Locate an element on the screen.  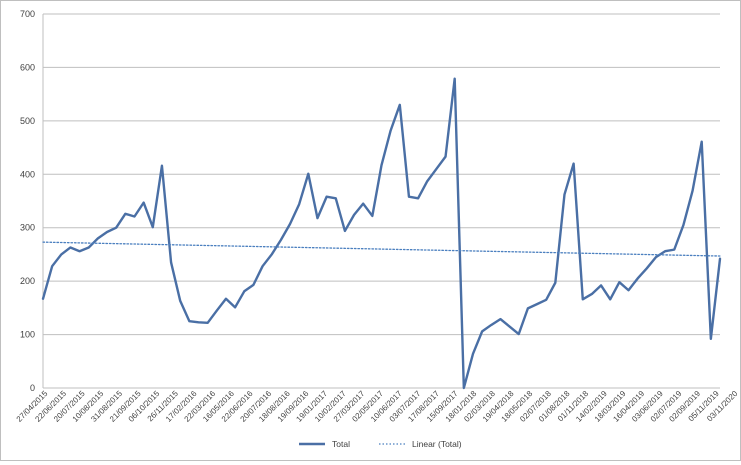
y-tick-label: 200 is located at coordinates (27, 281).